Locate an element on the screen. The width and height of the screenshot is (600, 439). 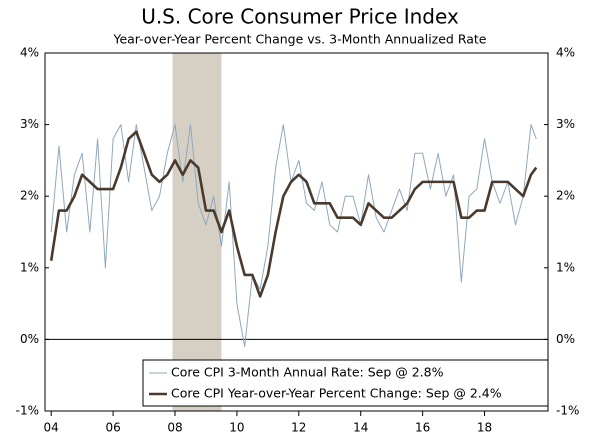
x-tick-label: 12 is located at coordinates (298, 428).